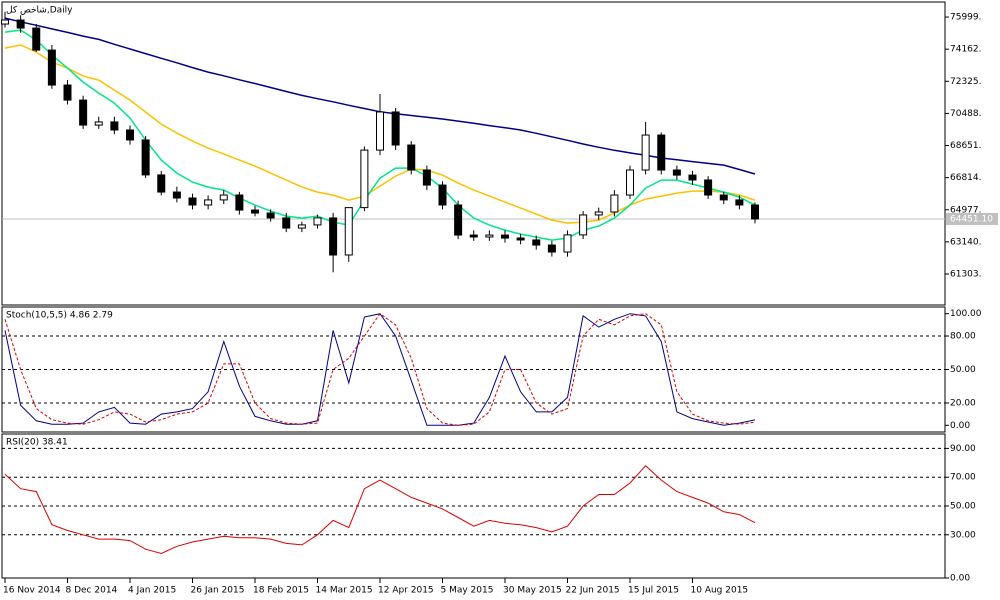  I want to click on panel-title: RSI(20) 38.41, so click(37, 443).